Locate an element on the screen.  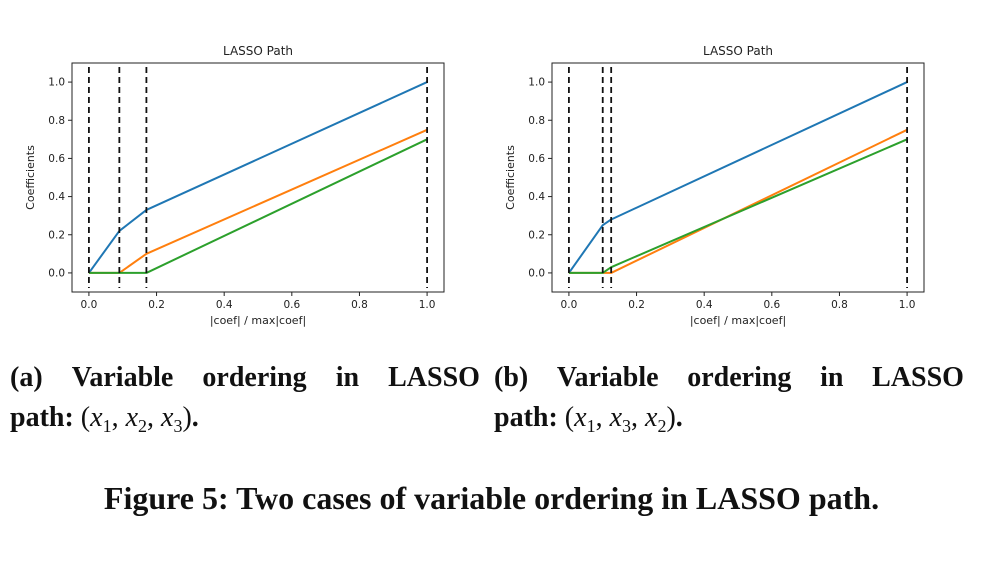
subcaption-b-word: Variable is located at coordinates (607, 377).